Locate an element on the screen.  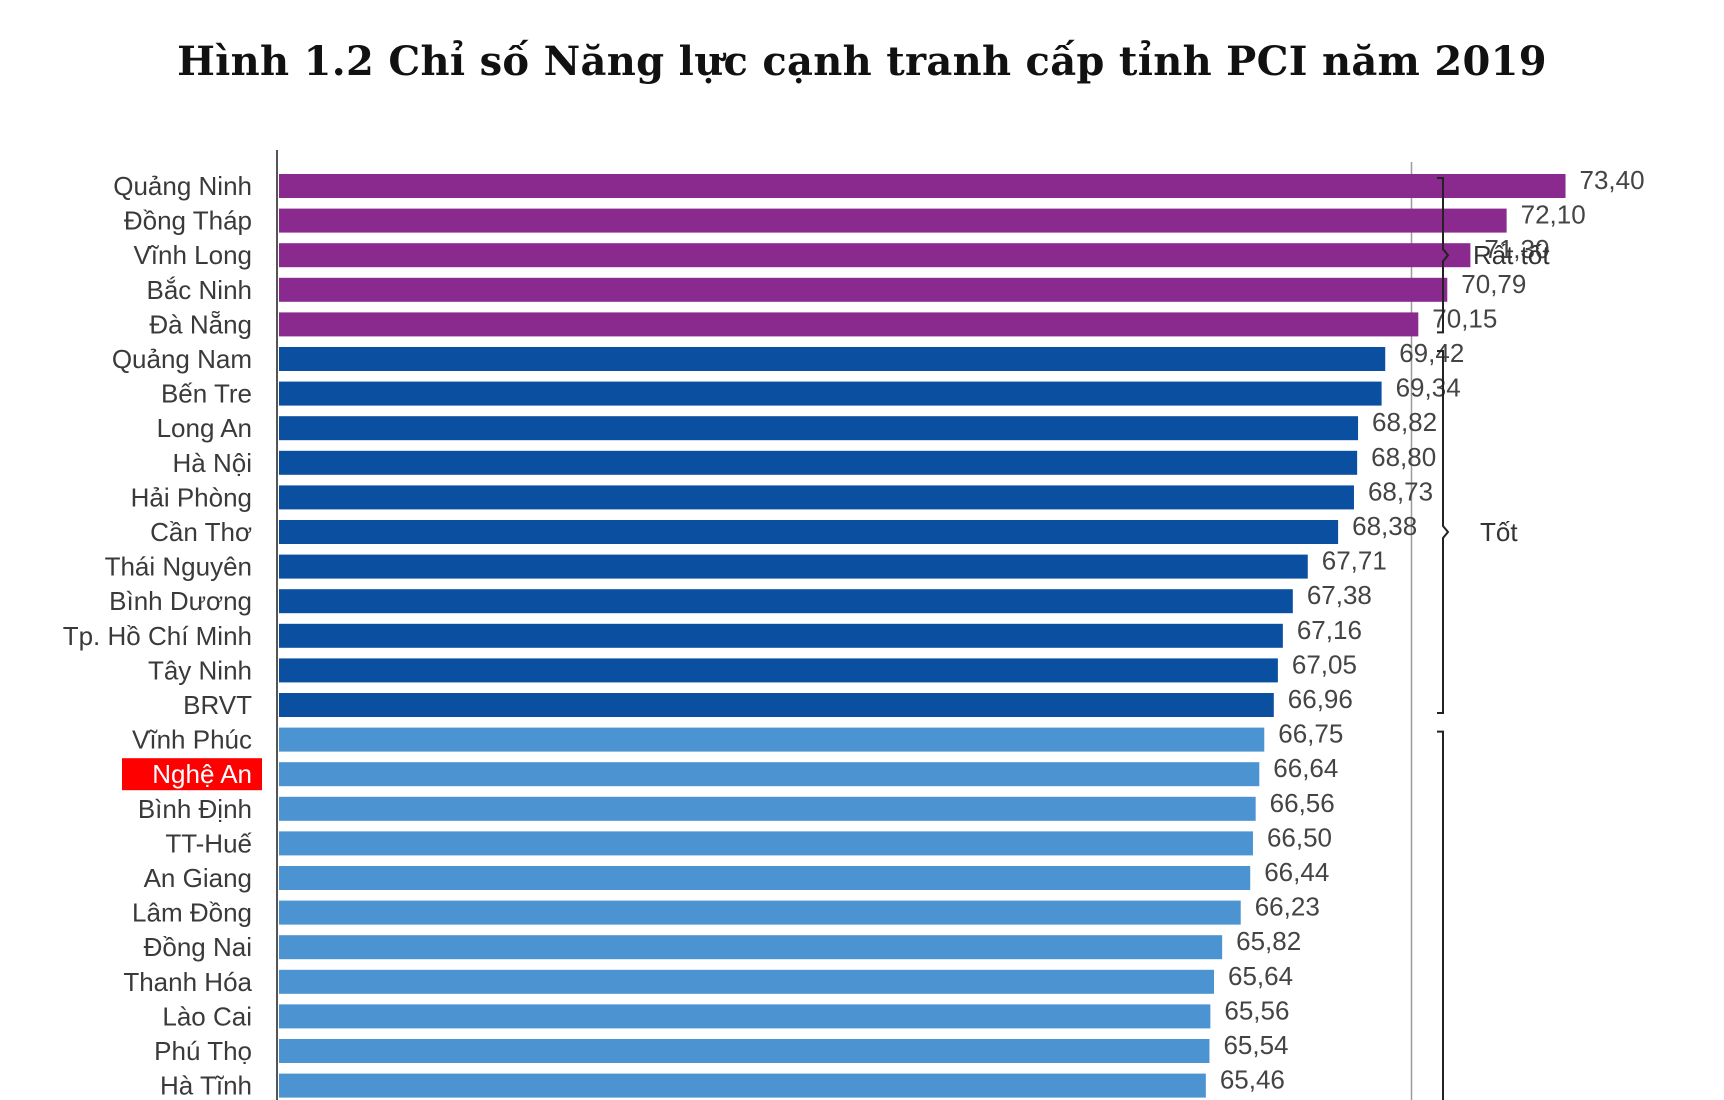
value-label: 68,82 is located at coordinates (1404, 422).